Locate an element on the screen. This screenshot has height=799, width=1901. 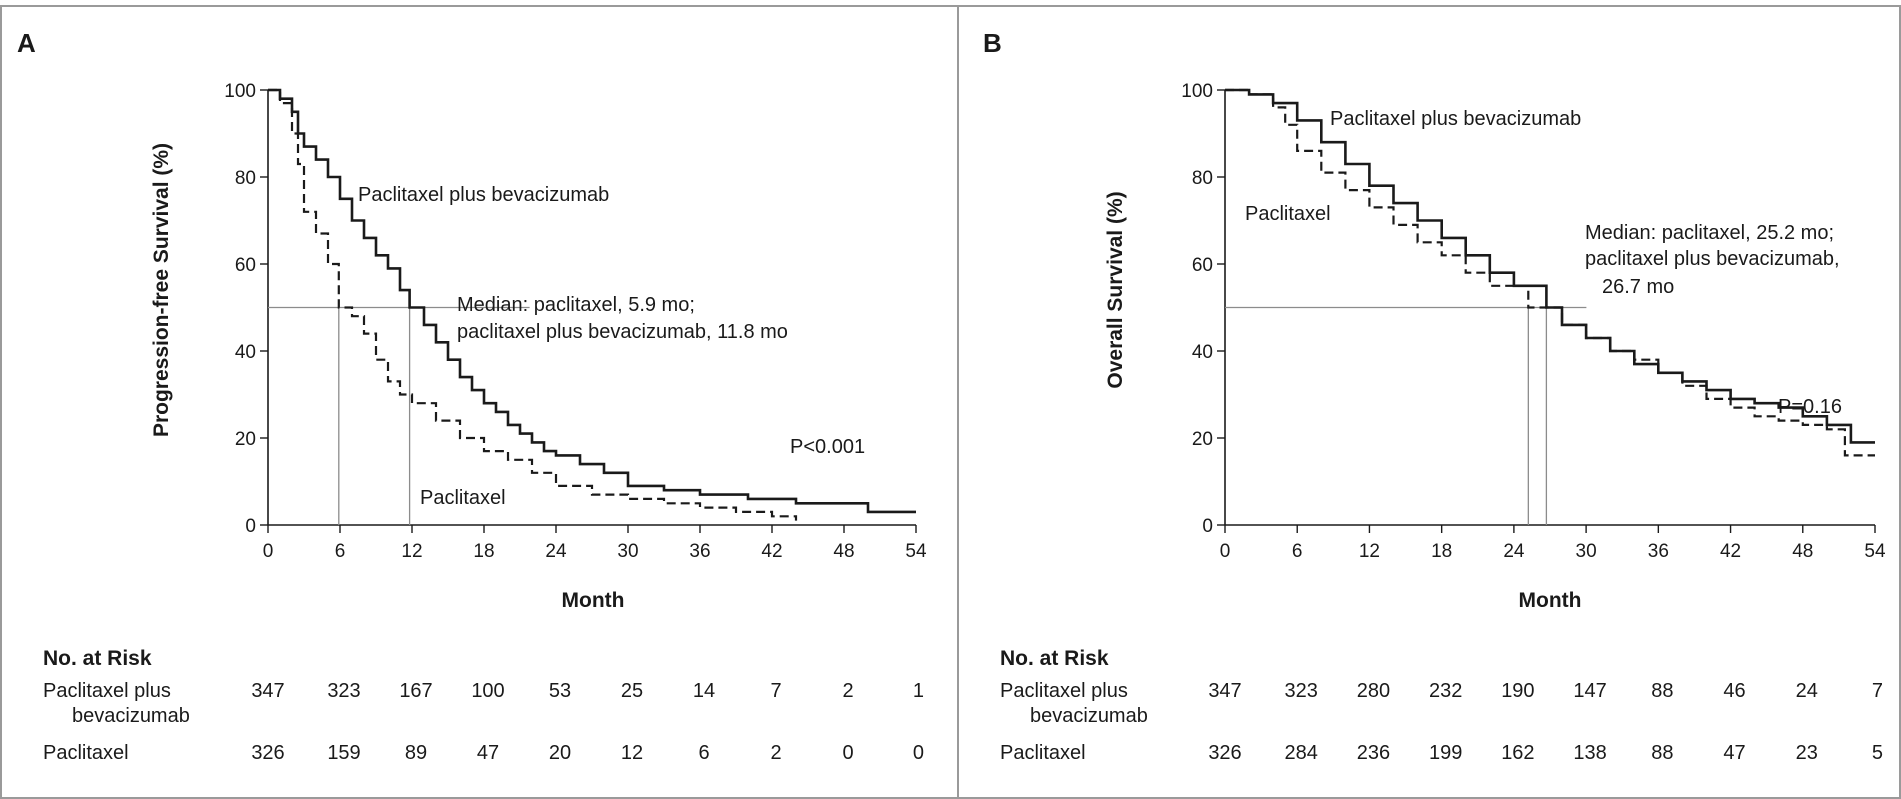
series-label-paclitaxel-a: Paclitaxel is located at coordinates (463, 498).